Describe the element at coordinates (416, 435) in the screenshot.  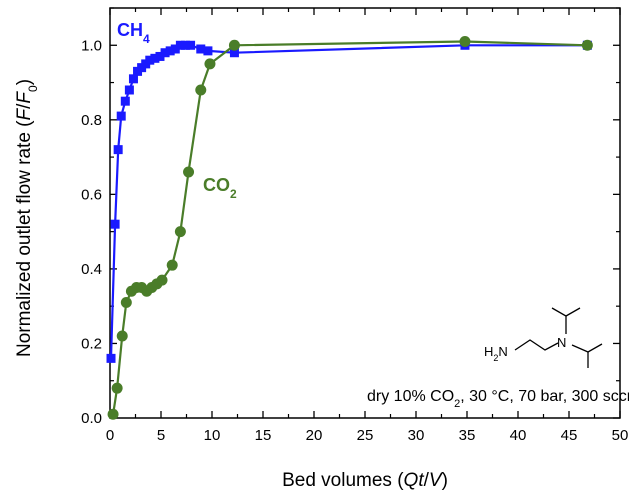
I see `x-tick-label: 30` at that location.